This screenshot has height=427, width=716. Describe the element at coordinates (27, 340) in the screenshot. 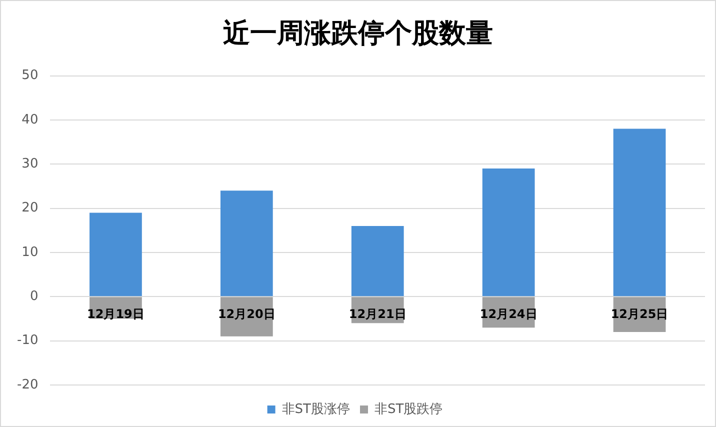

I see `y-tick-label: -10` at that location.